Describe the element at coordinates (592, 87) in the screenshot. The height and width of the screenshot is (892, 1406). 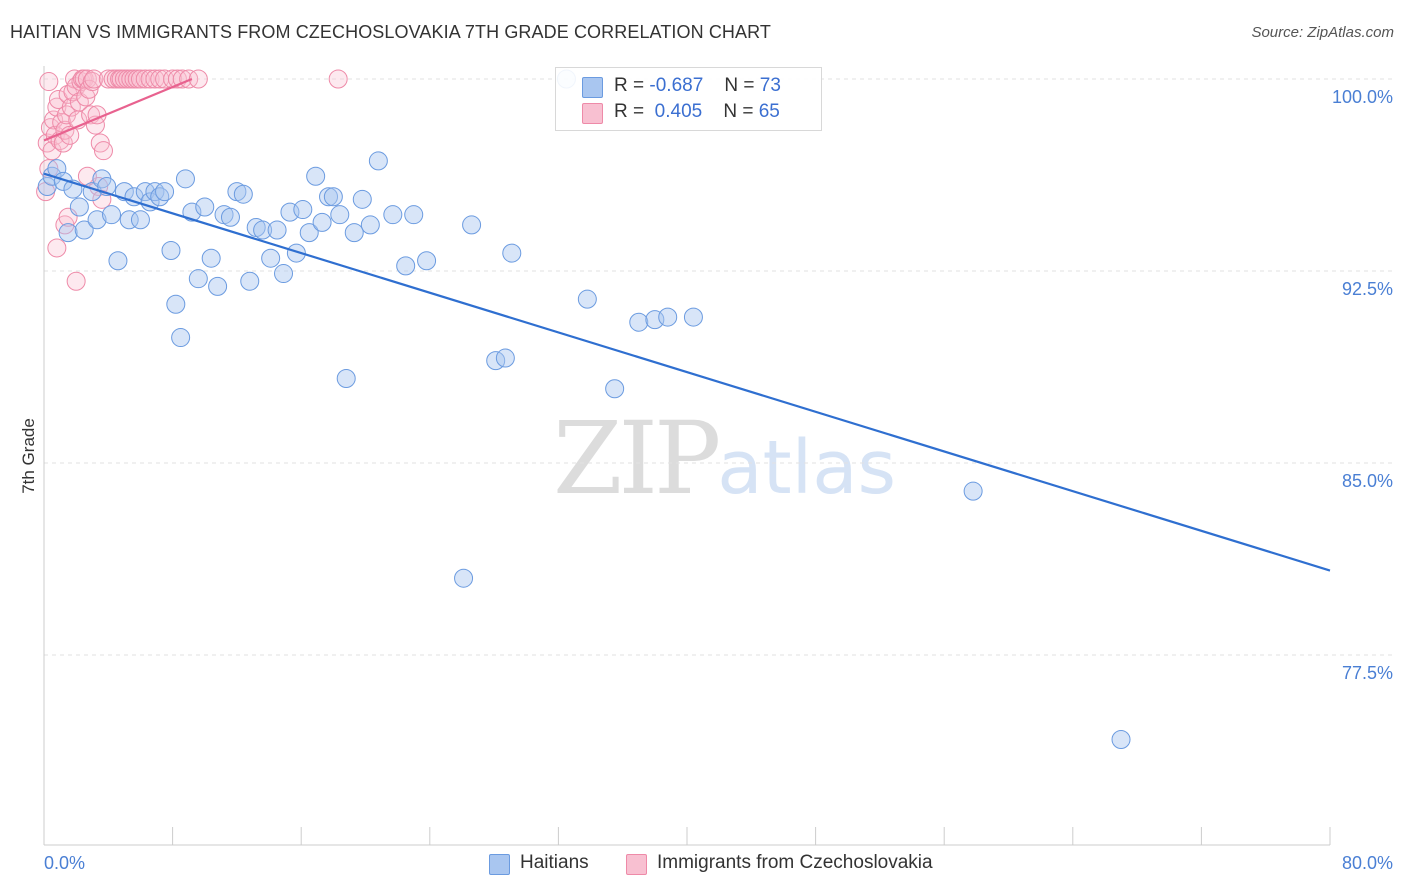
I see `legend-swatch-haitians` at that location.